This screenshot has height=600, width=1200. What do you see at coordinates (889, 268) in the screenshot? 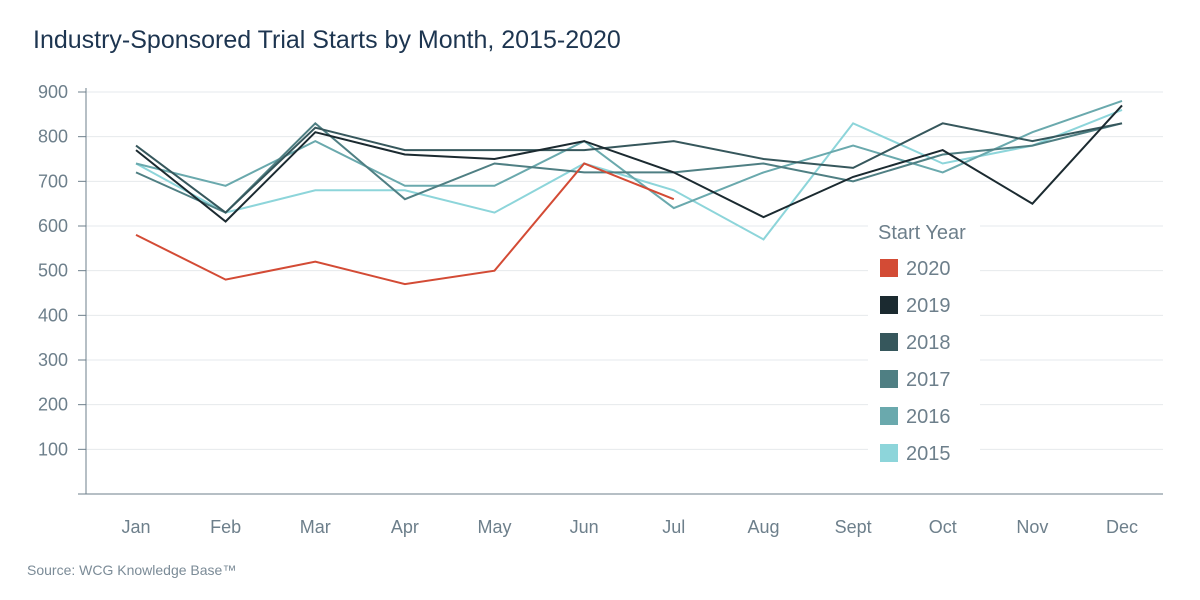
I see `legend-swatch-2020` at bounding box center [889, 268].